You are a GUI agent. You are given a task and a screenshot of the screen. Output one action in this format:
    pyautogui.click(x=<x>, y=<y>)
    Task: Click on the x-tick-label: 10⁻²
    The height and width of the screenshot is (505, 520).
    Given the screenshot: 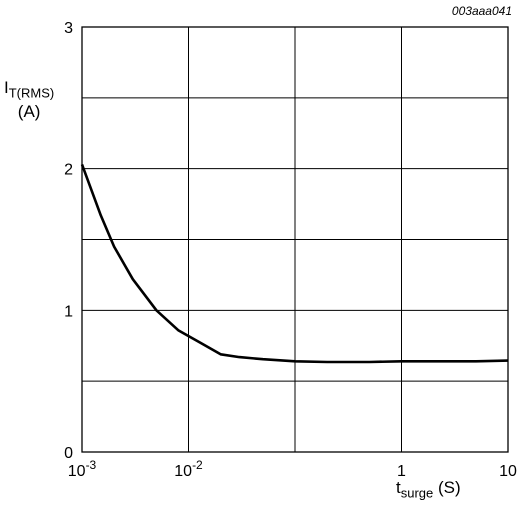 What is the action you would take?
    pyautogui.click(x=188, y=469)
    